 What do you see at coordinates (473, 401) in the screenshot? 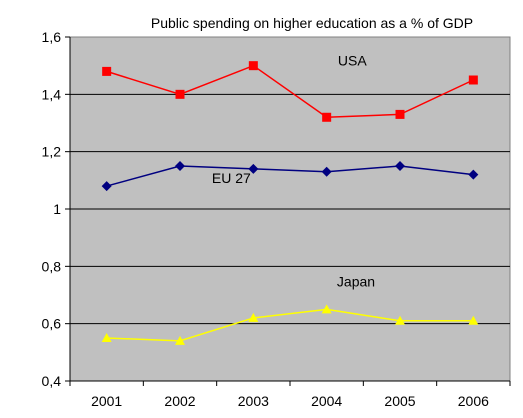
I see `x-tick-label: 2006` at bounding box center [473, 401].